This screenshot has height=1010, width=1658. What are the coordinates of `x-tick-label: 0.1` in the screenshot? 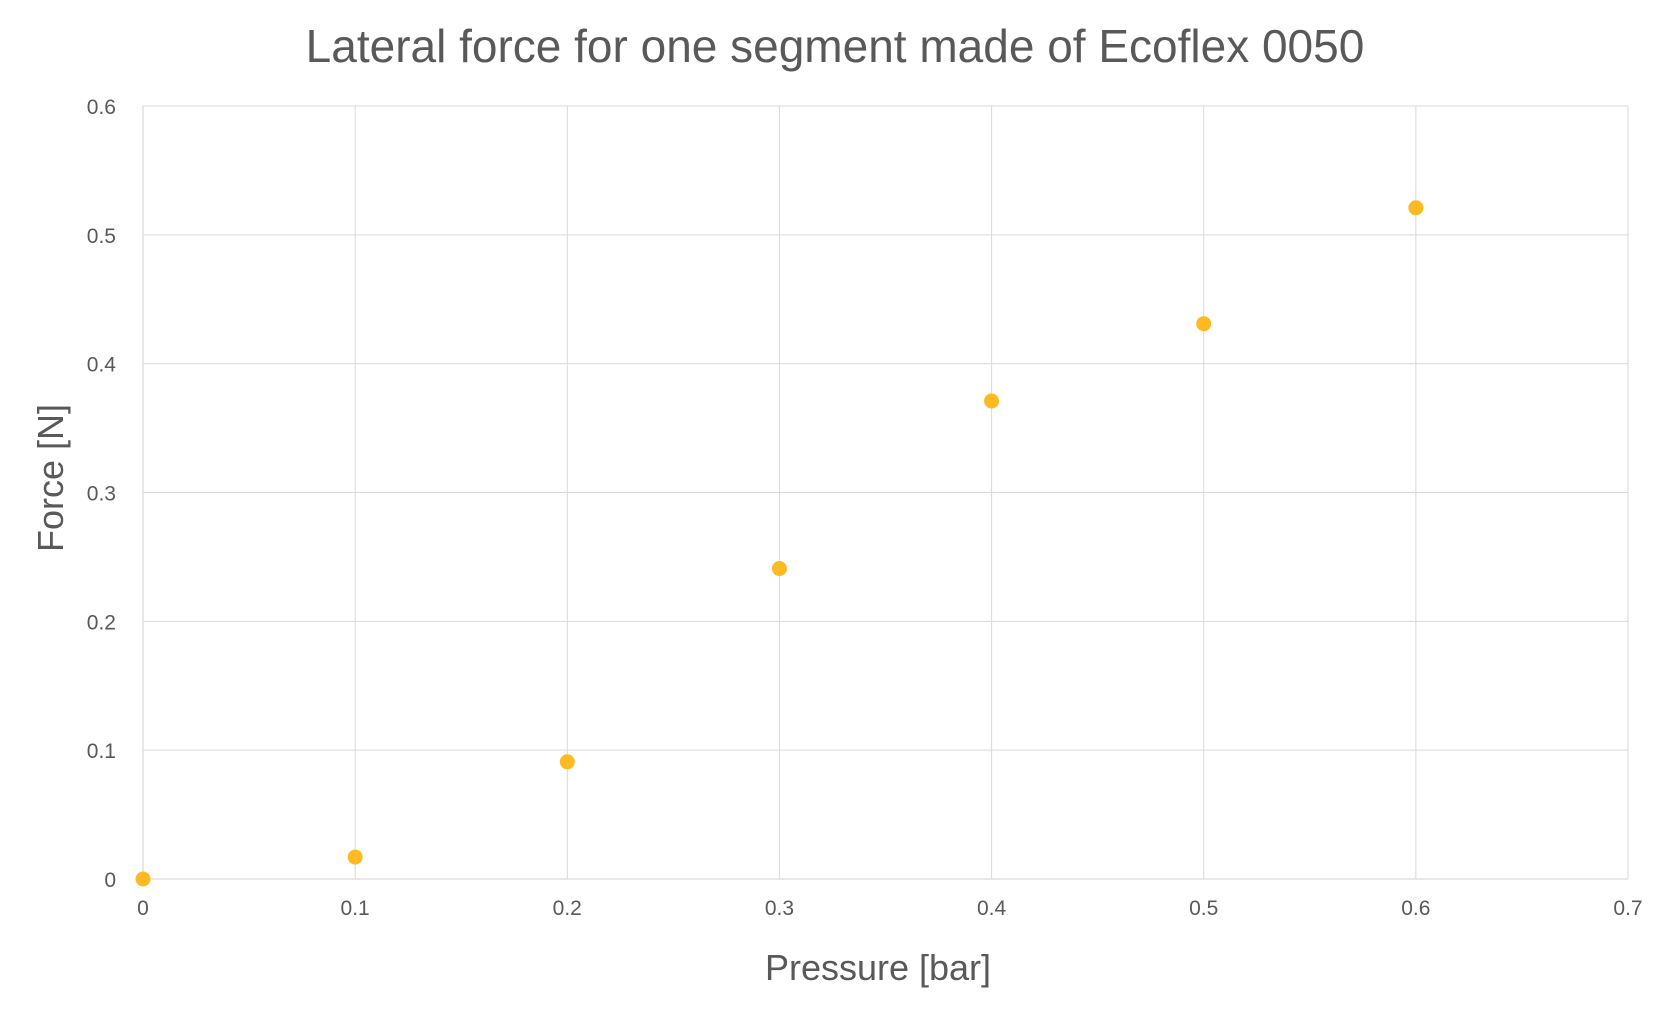 It's located at (355, 908).